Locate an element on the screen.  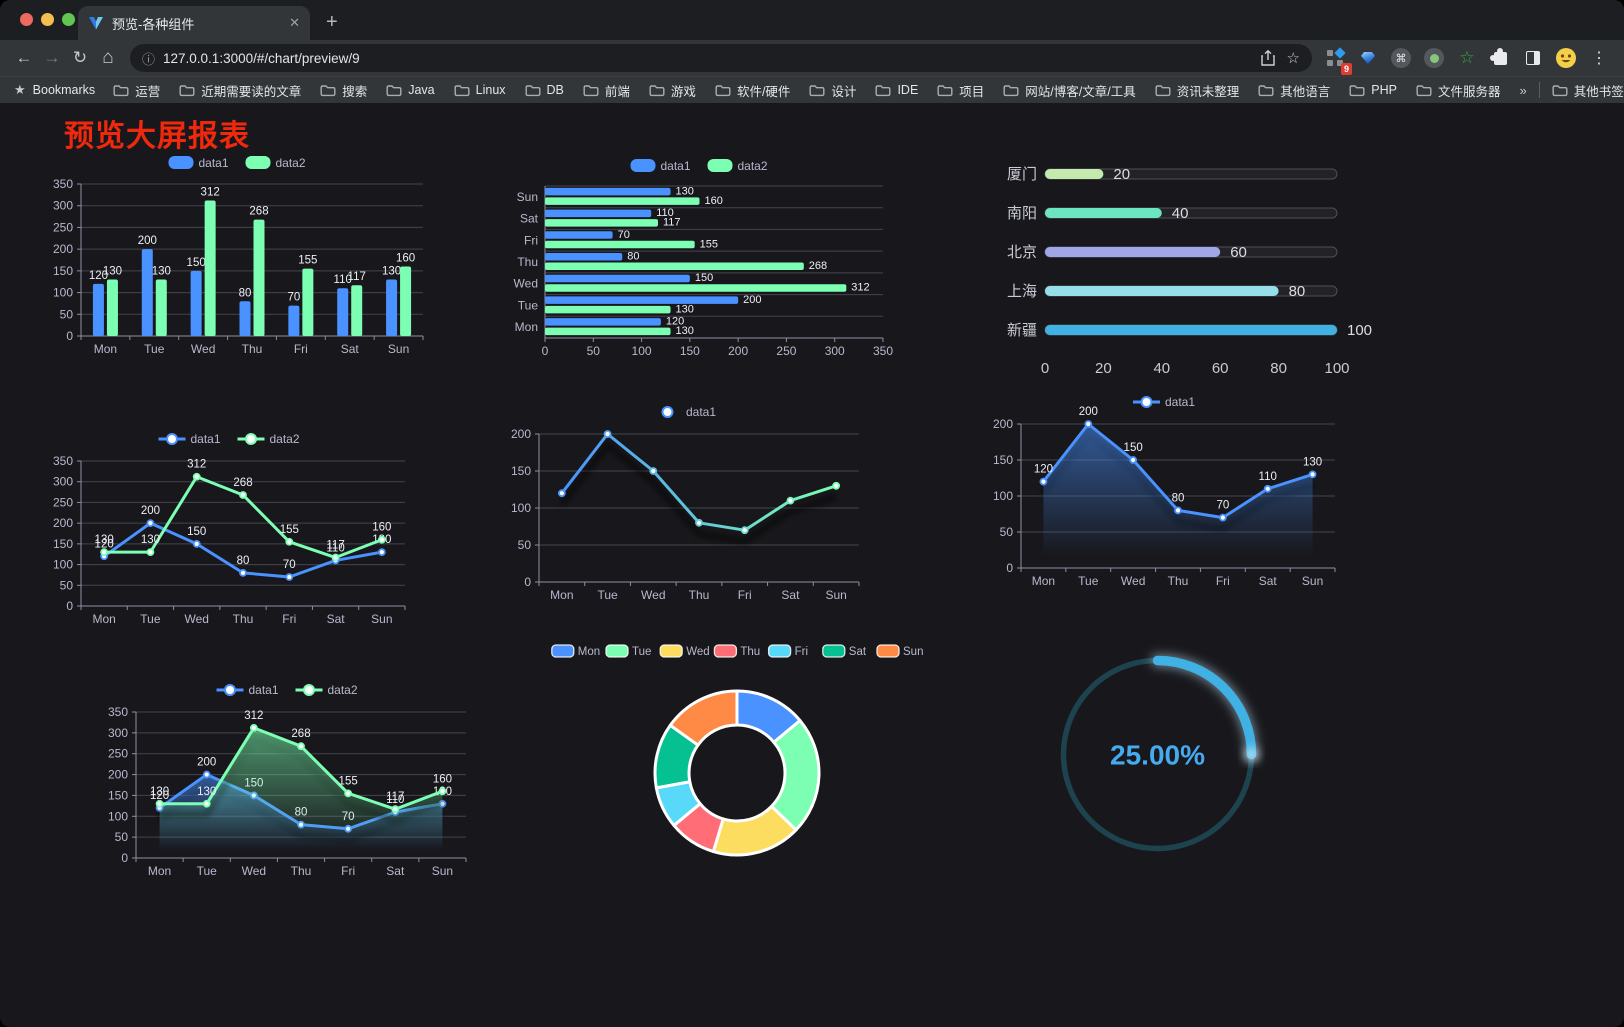
zoom-window-button is located at coordinates (68, 19).